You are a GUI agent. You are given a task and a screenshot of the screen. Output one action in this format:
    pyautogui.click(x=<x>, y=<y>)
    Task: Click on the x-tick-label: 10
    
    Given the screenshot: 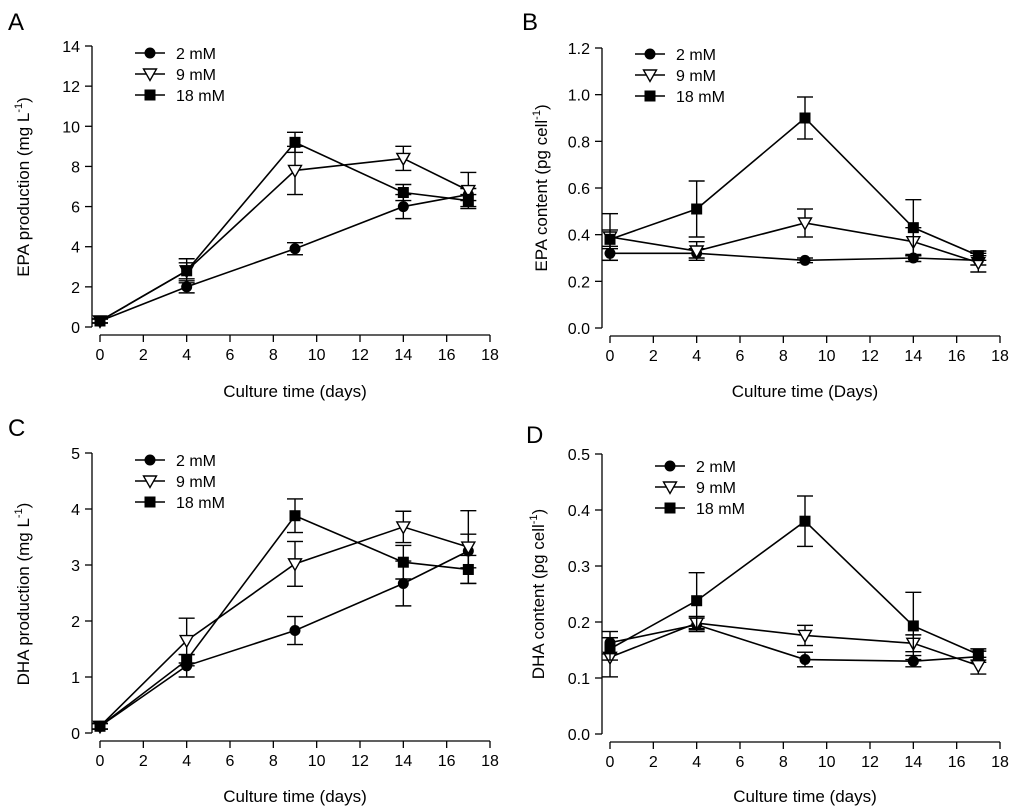 What is the action you would take?
    pyautogui.click(x=827, y=762)
    